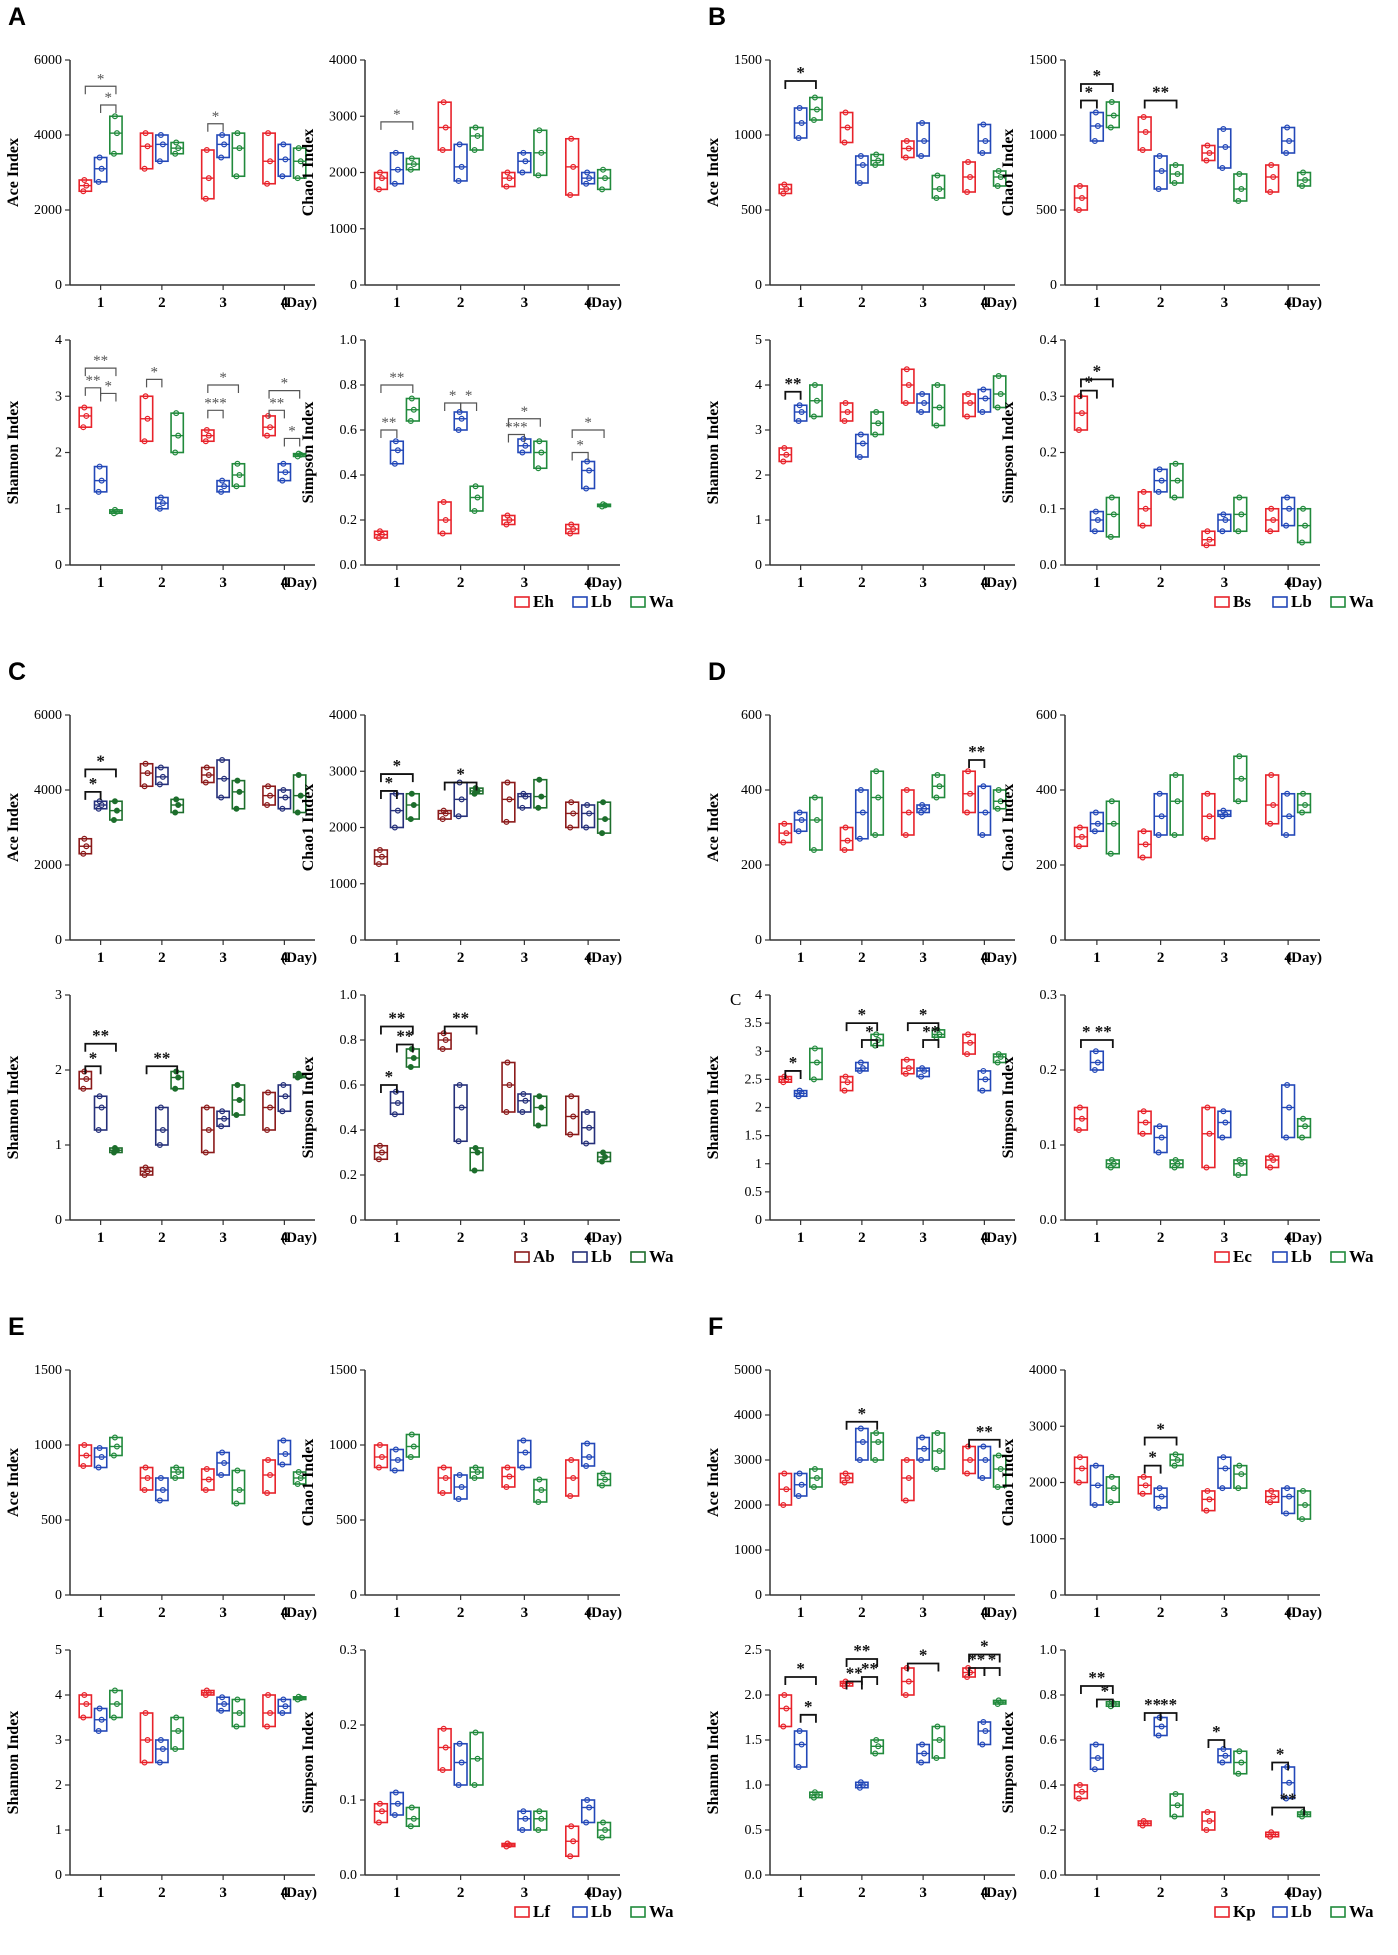  What do you see at coordinates (1008, 173) in the screenshot?
I see `y-axis-label: Chao1 Index` at bounding box center [1008, 173].